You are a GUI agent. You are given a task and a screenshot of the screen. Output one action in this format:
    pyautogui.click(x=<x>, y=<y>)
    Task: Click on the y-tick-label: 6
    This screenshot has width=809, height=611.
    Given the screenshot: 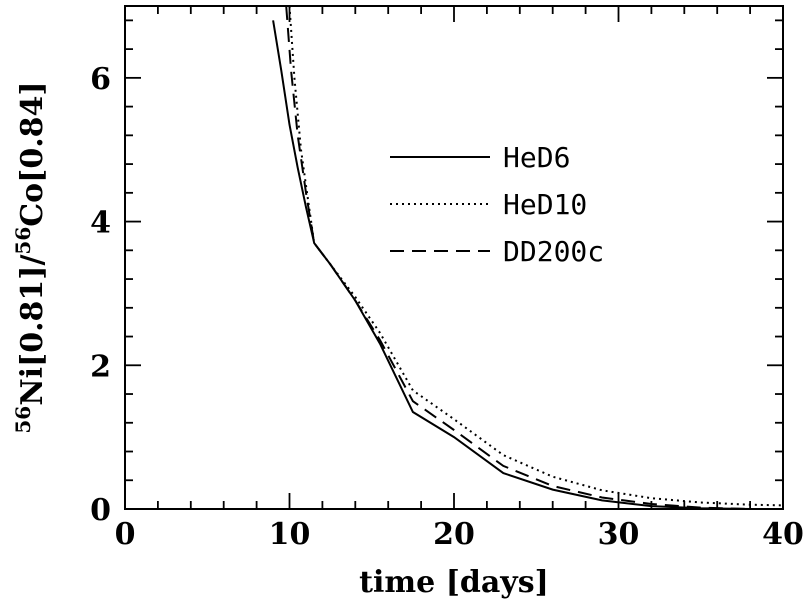 What is the action you would take?
    pyautogui.click(x=100, y=79)
    